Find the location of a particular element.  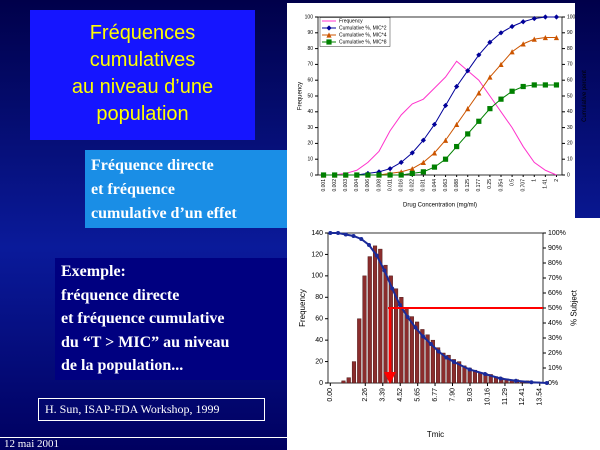

x-tick-label: 0.003 is located at coordinates (346, 185).